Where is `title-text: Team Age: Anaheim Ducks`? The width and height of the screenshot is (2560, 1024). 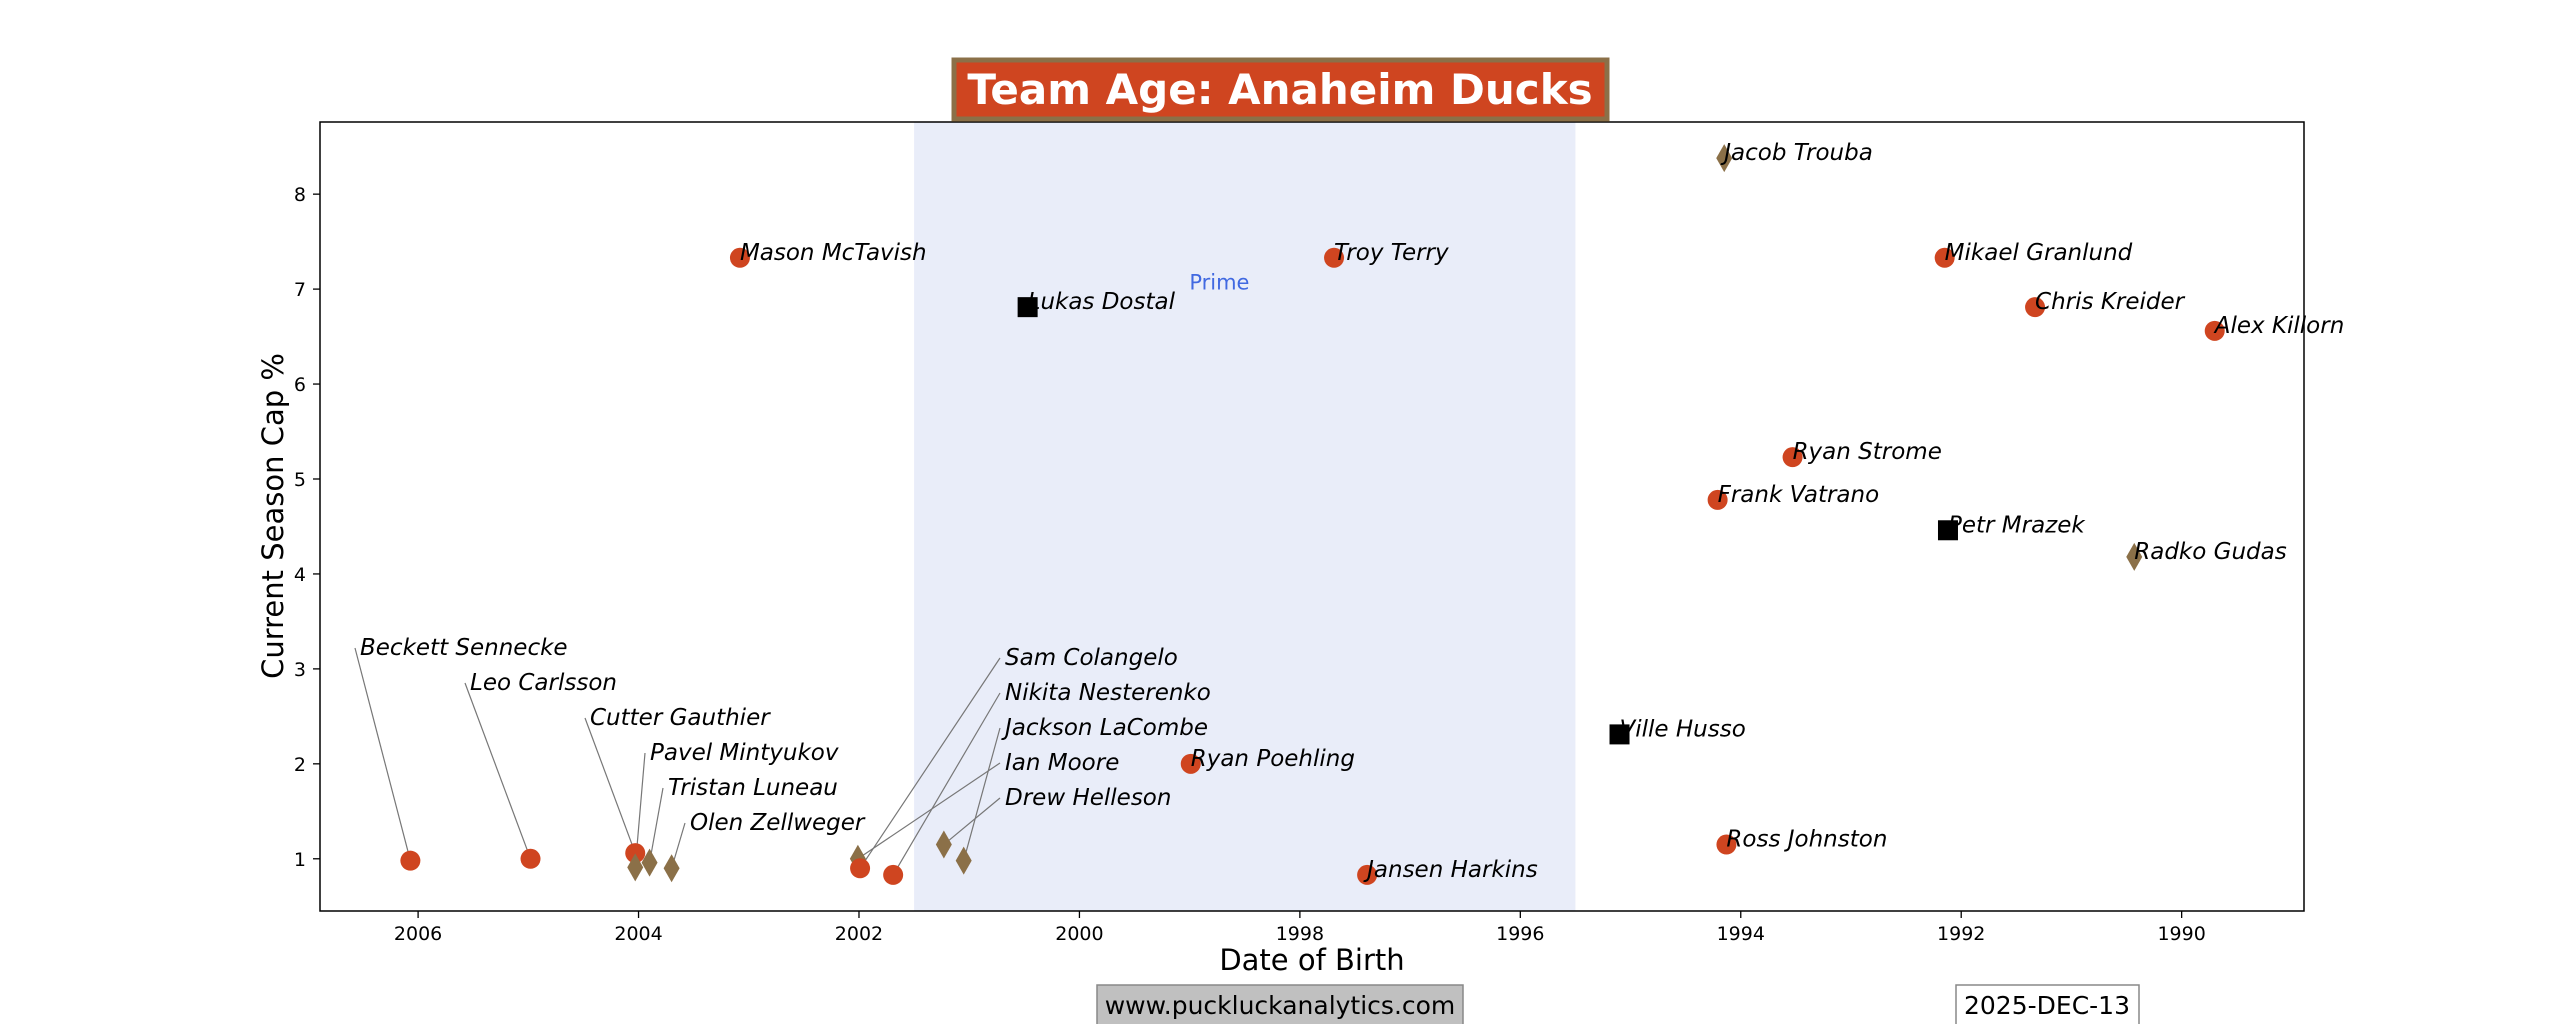
title-text: Team Age: Anaheim Ducks is located at coordinates (1279, 89).